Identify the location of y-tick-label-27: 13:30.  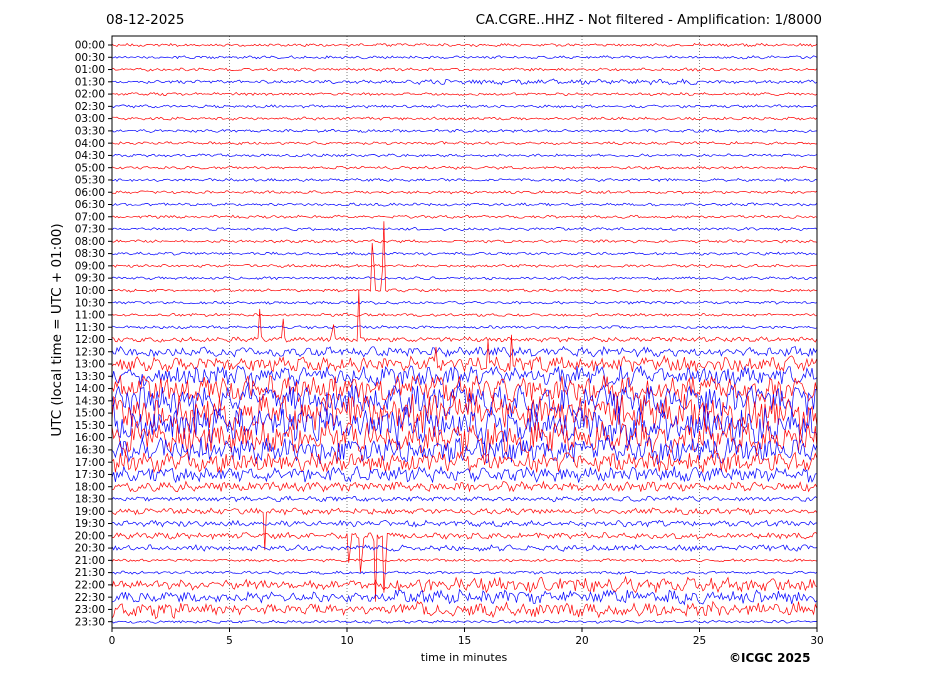
(90, 377).